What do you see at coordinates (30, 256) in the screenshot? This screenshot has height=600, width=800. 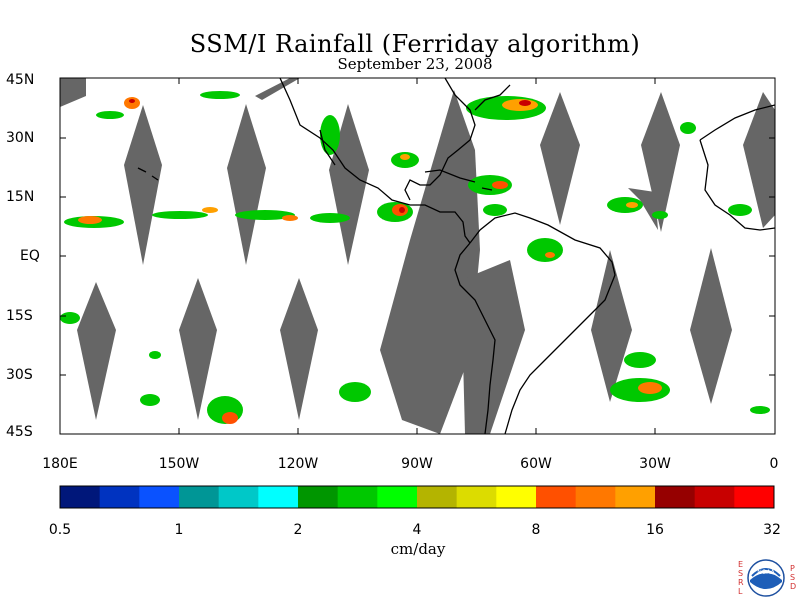 I see `lat-label-eq: EQ` at bounding box center [30, 256].